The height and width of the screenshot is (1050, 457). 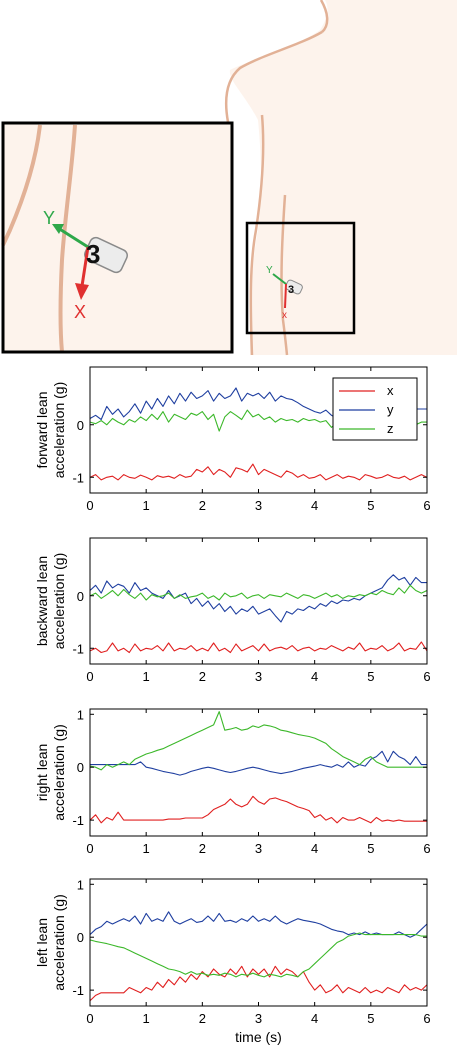 I want to click on legend-label-y: y, so click(x=390, y=409).